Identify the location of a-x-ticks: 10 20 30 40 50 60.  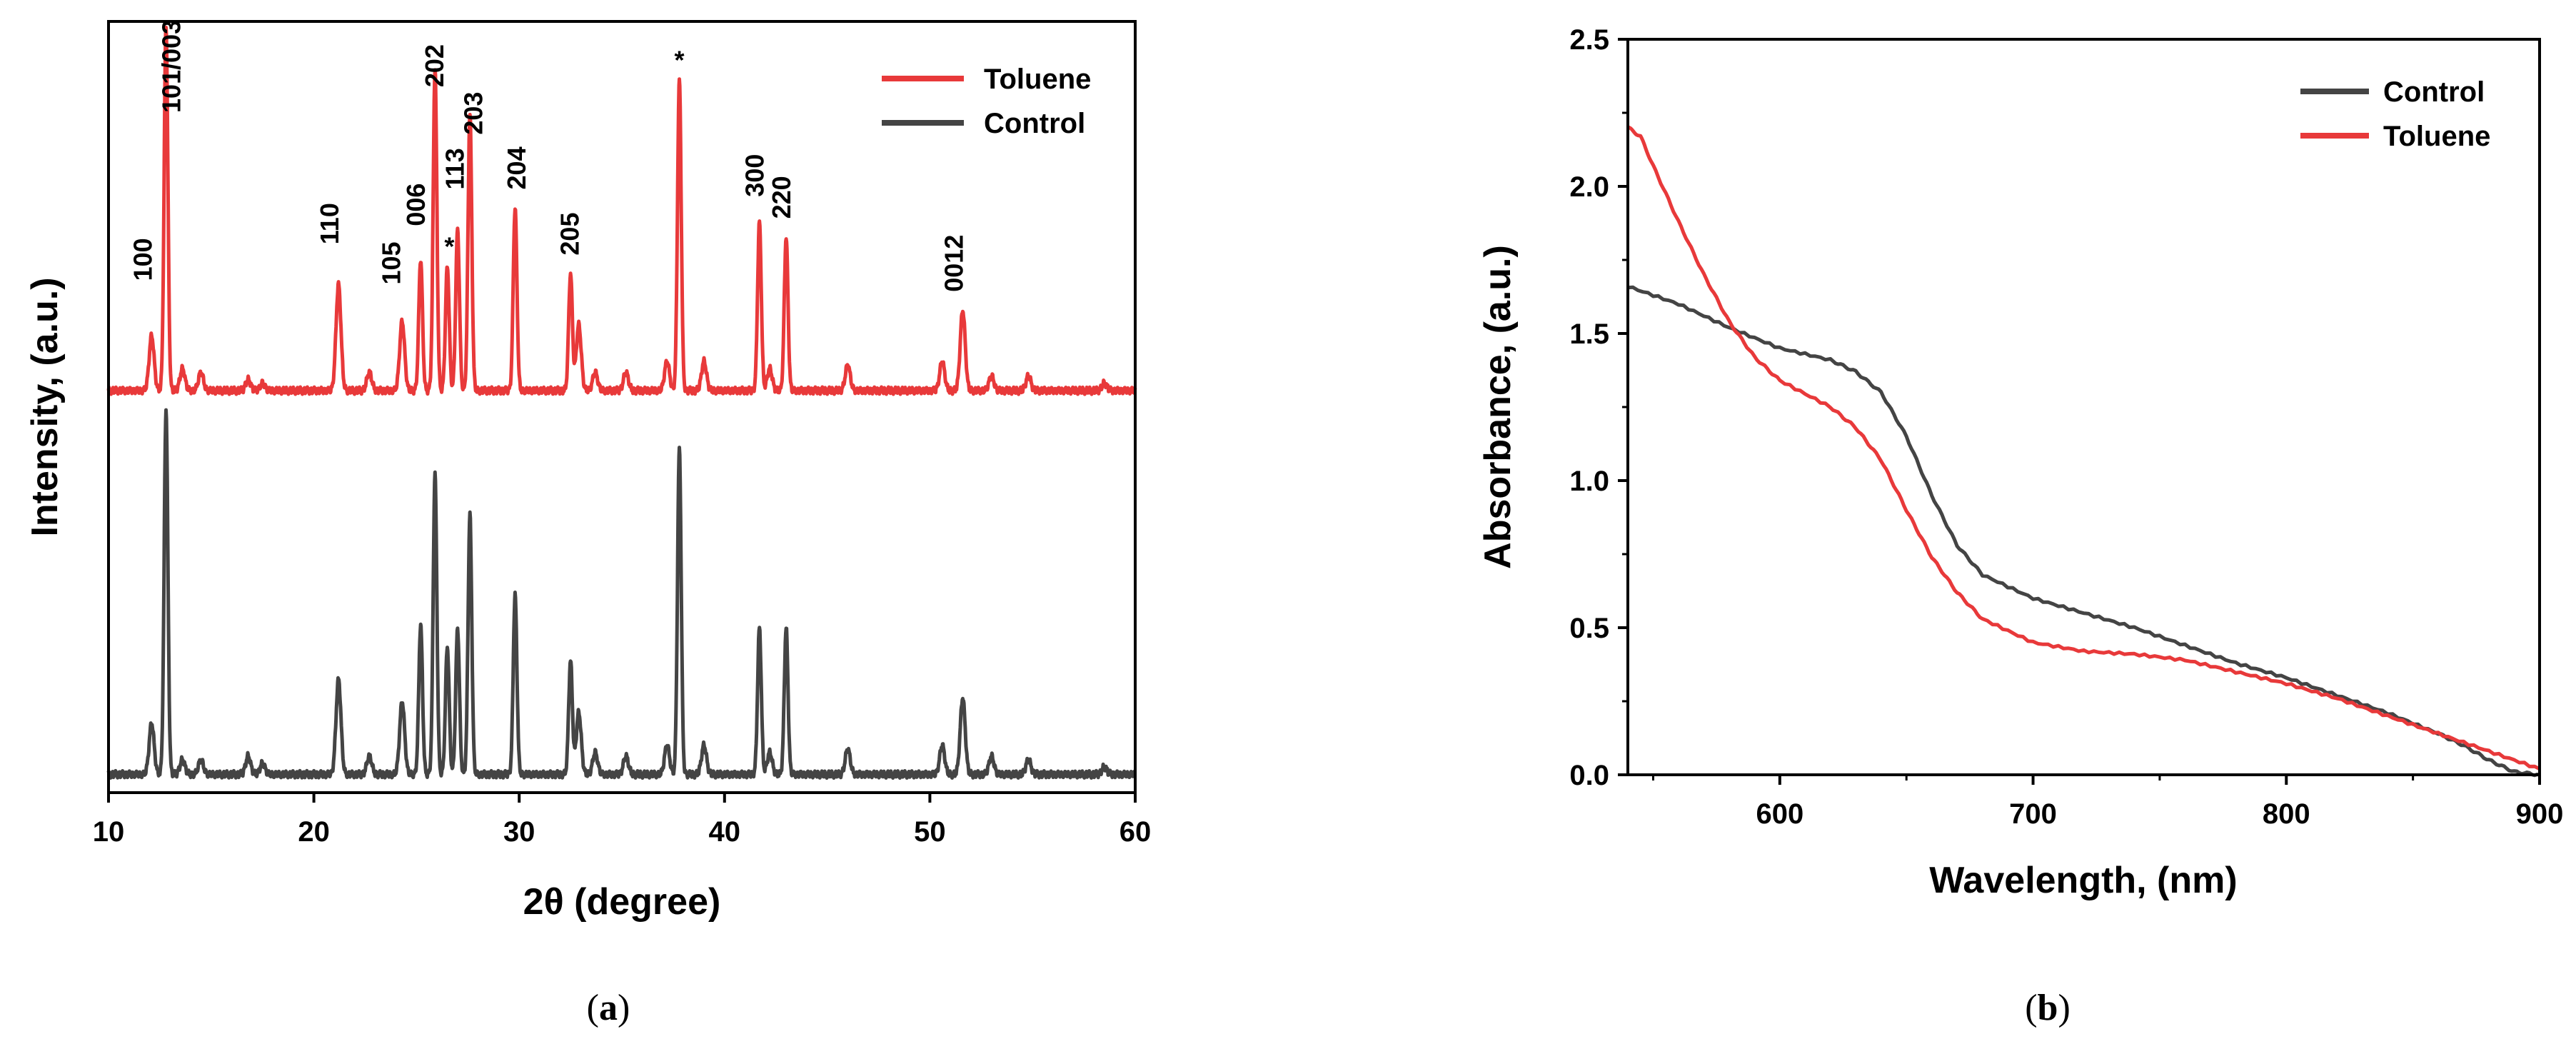
(622, 820).